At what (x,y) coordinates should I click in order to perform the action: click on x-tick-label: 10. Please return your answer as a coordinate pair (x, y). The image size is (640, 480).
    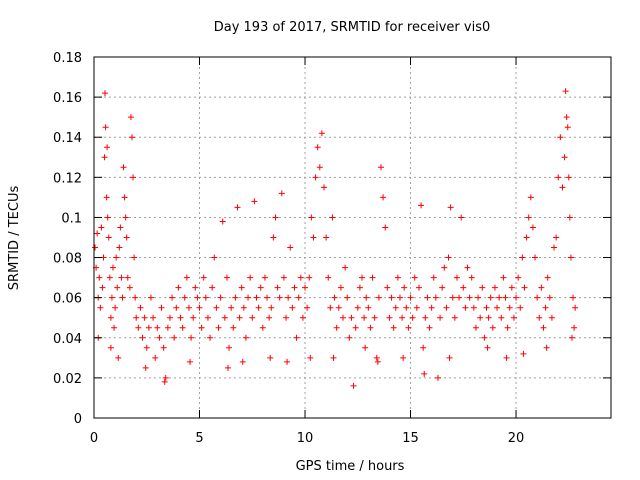
    Looking at the image, I should click on (305, 438).